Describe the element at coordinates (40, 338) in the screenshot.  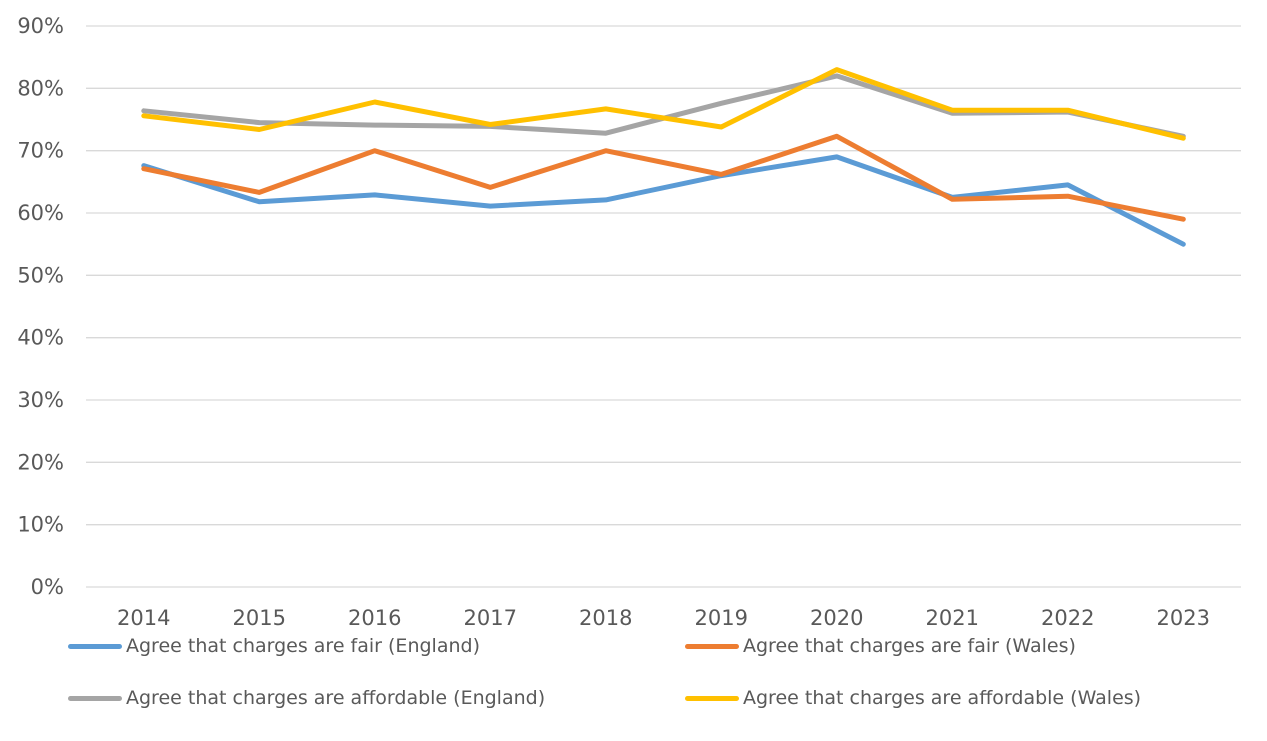
I see `y-tick-label: 40%` at that location.